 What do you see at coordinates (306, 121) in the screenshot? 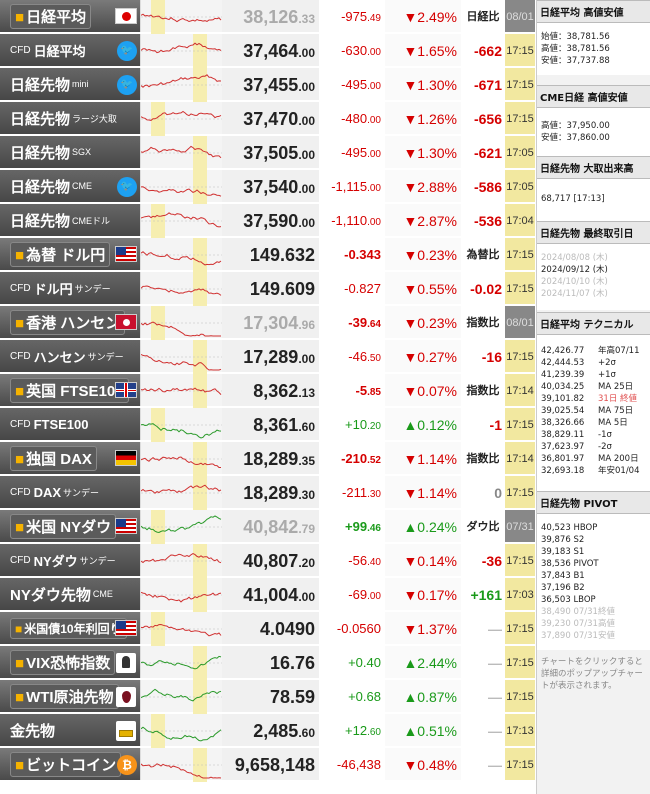
I see `price-decimal: .00` at bounding box center [306, 121].